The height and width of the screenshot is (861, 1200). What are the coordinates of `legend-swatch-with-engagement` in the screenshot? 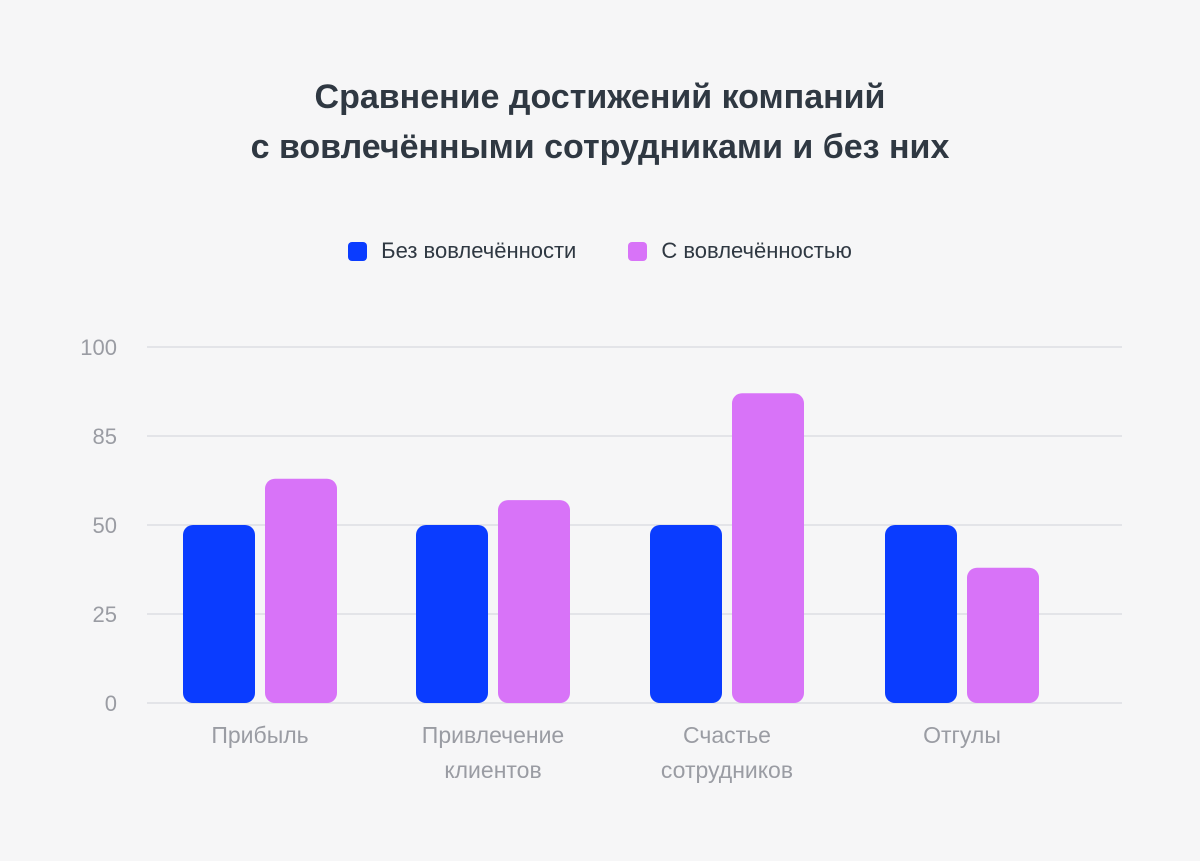 It's located at (638, 251).